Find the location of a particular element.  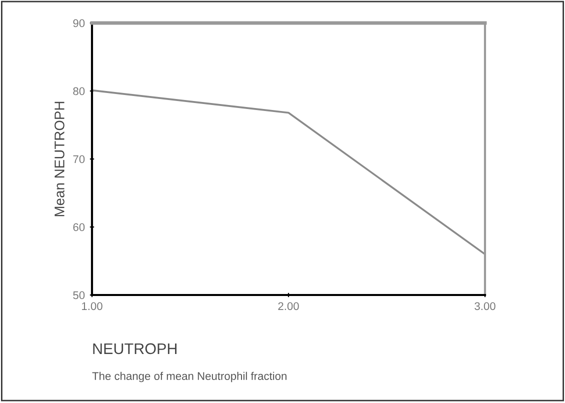

y-tick-label: 60 is located at coordinates (79, 227).